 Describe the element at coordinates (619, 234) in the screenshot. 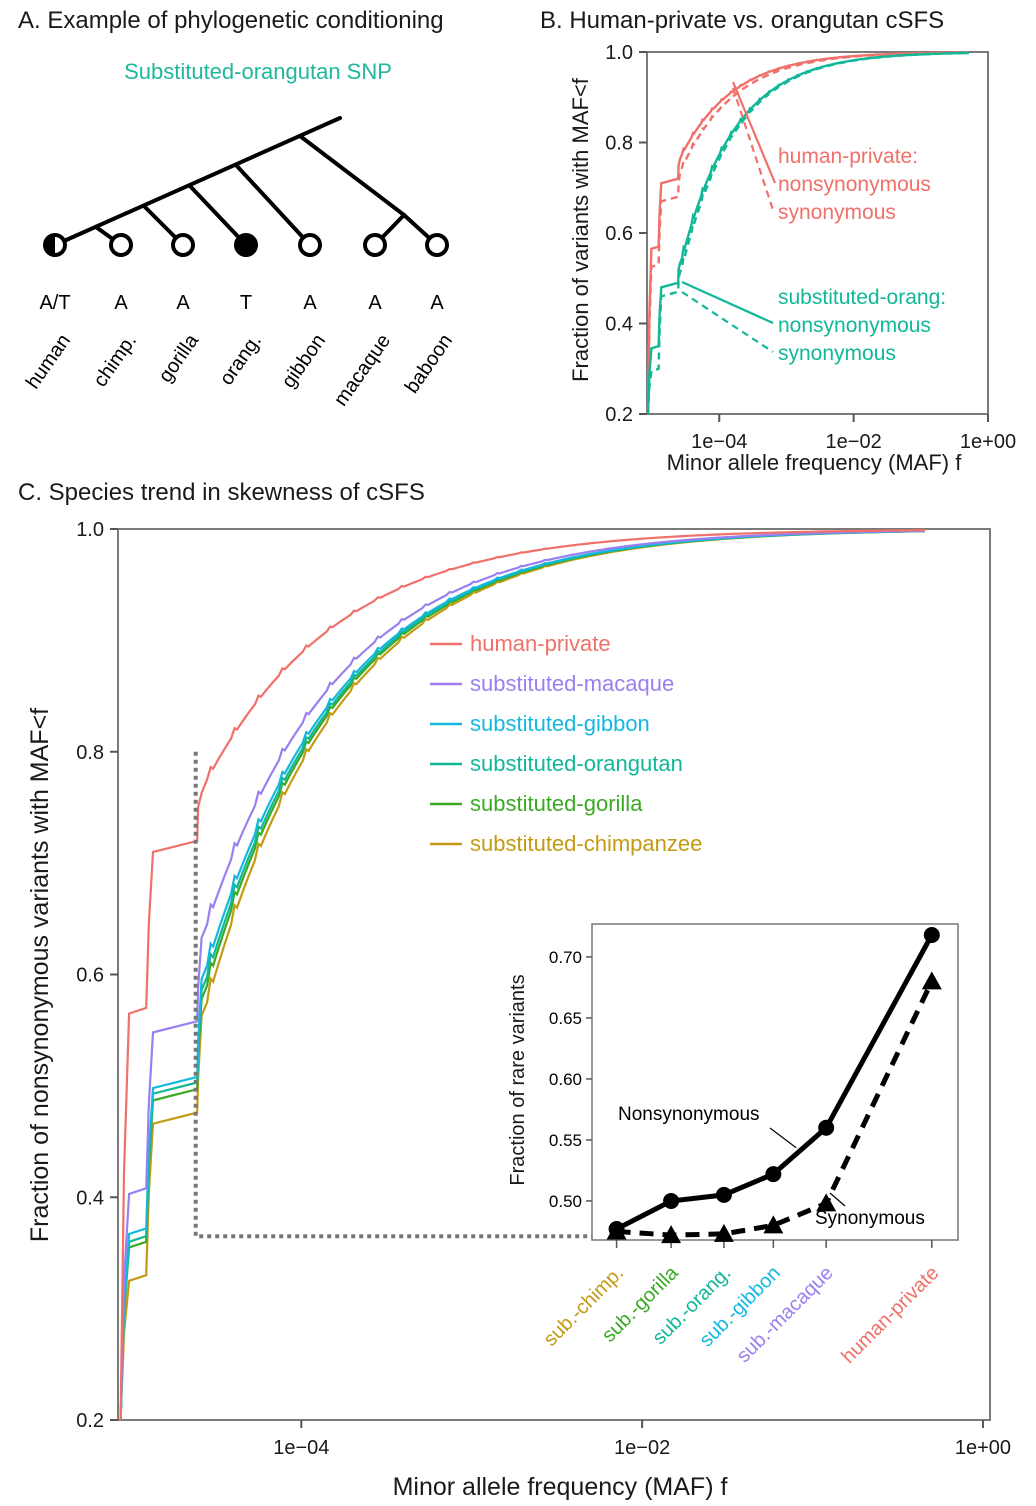

I see `panel-b-y-tick-label: 0.6` at that location.